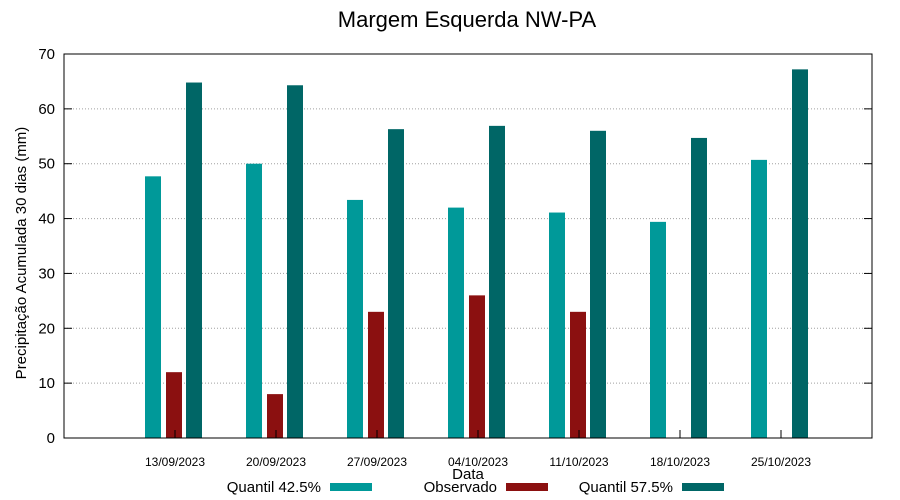  What do you see at coordinates (51, 438) in the screenshot?
I see `y-tick-label: 0` at bounding box center [51, 438].